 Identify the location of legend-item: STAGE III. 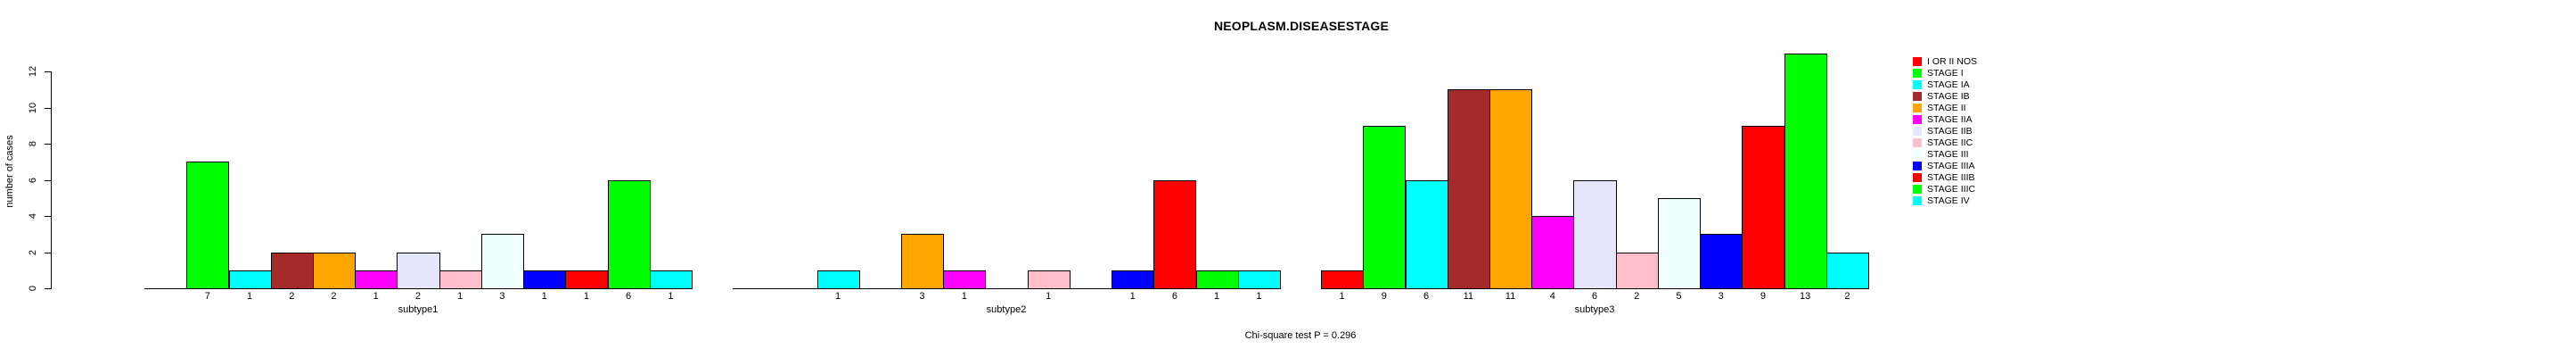
(1945, 154).